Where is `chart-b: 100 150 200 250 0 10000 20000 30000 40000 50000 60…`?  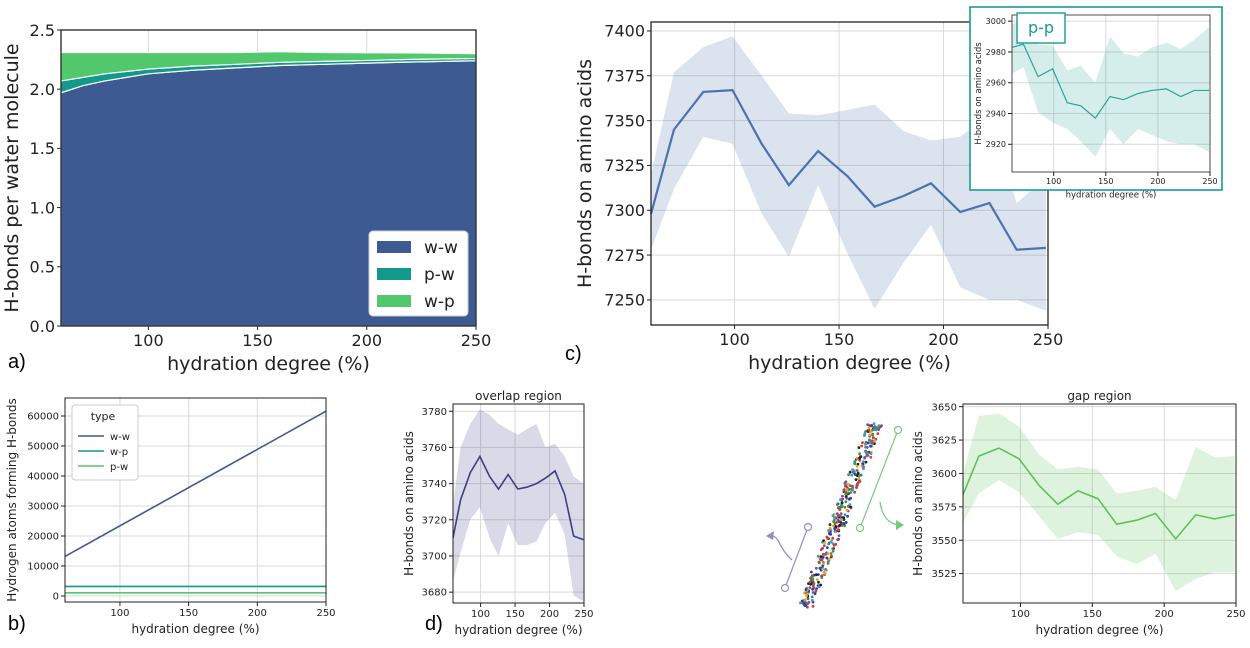 chart-b: 100 150 200 250 0 10000 20000 30000 40000 50000 60… is located at coordinates (170, 516).